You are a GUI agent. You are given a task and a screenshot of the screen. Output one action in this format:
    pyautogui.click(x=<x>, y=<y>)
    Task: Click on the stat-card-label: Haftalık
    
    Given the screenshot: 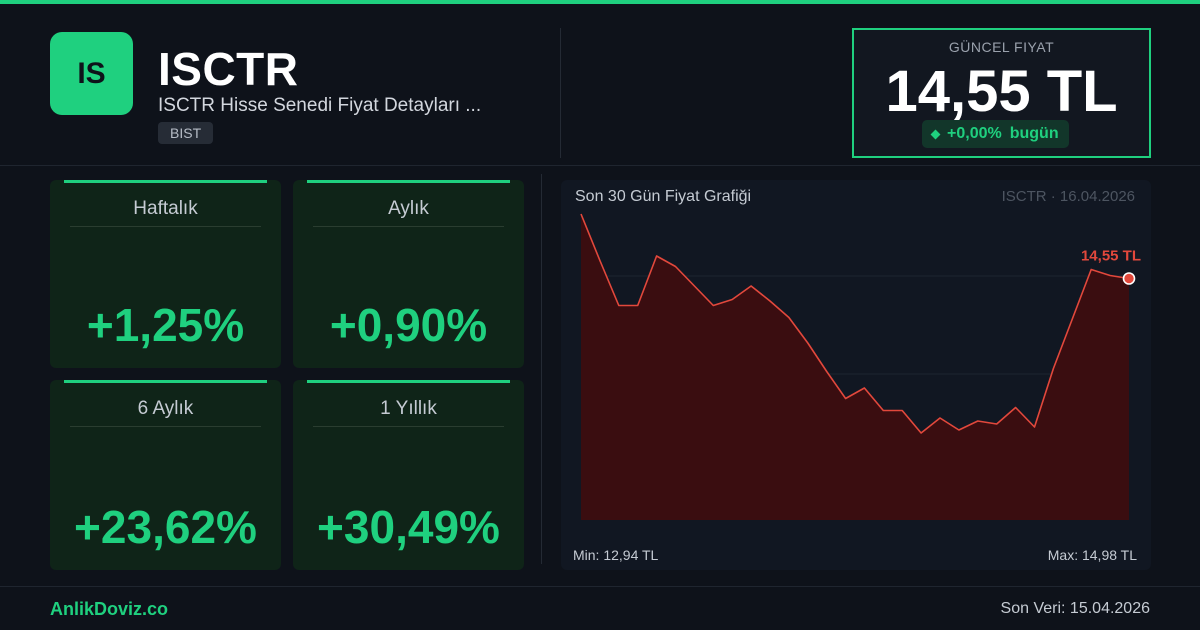 What is the action you would take?
    pyautogui.click(x=165, y=208)
    